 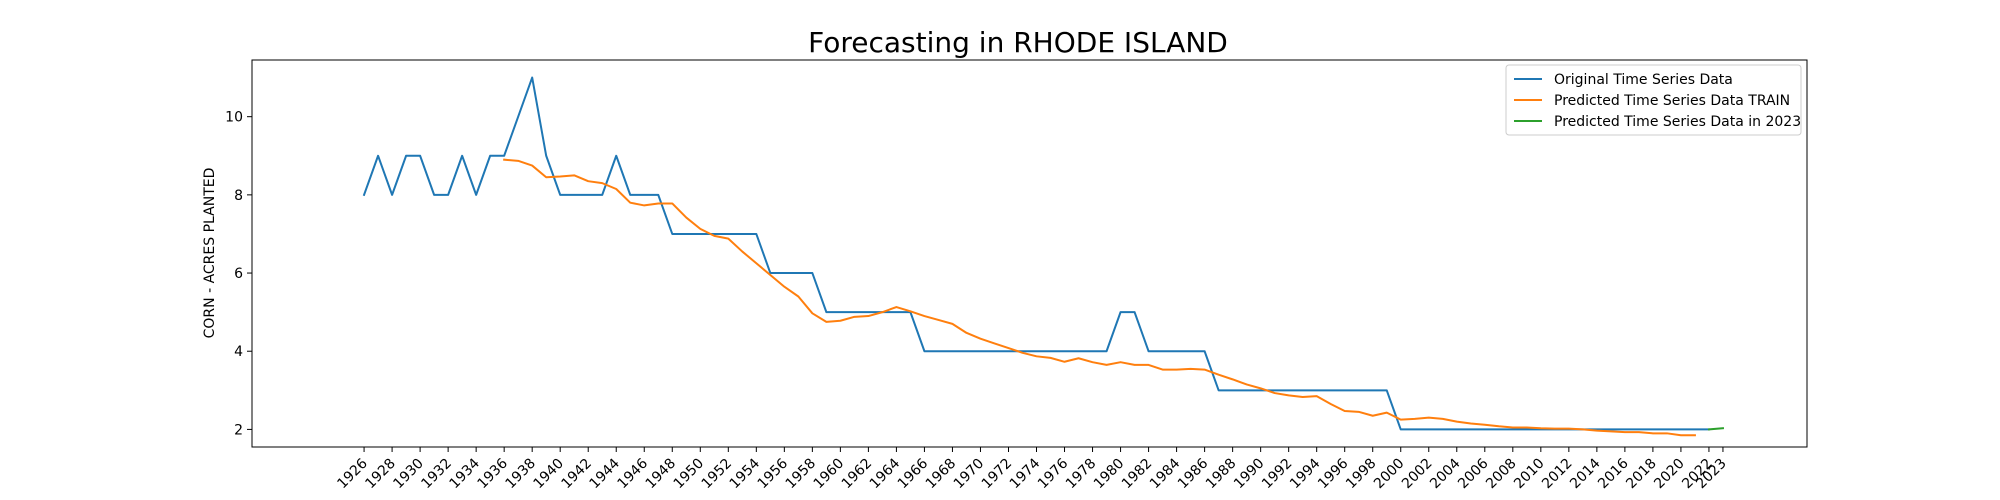 I want to click on y-axis-label: CORN - ACRES PLANTED, so click(x=210, y=253).